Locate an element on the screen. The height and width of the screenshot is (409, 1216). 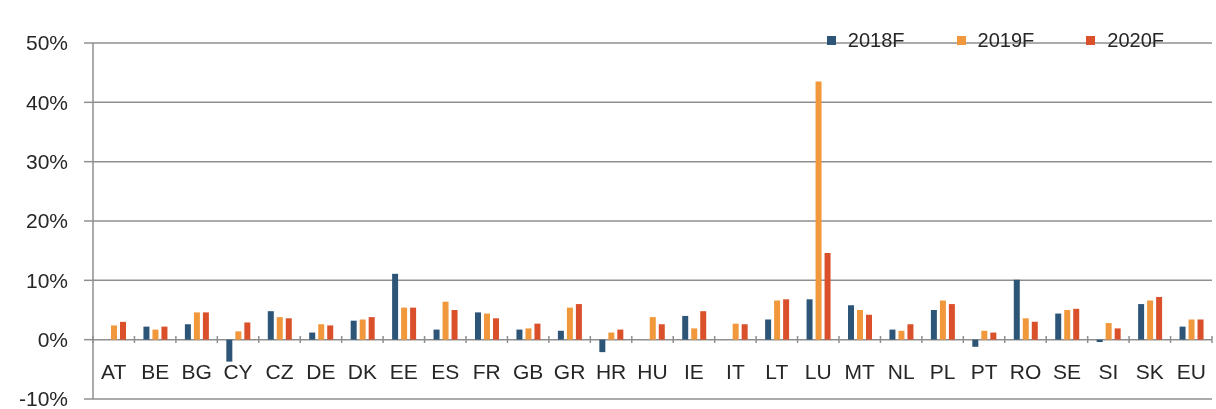
y-tick-label: 0% is located at coordinates (52, 340).